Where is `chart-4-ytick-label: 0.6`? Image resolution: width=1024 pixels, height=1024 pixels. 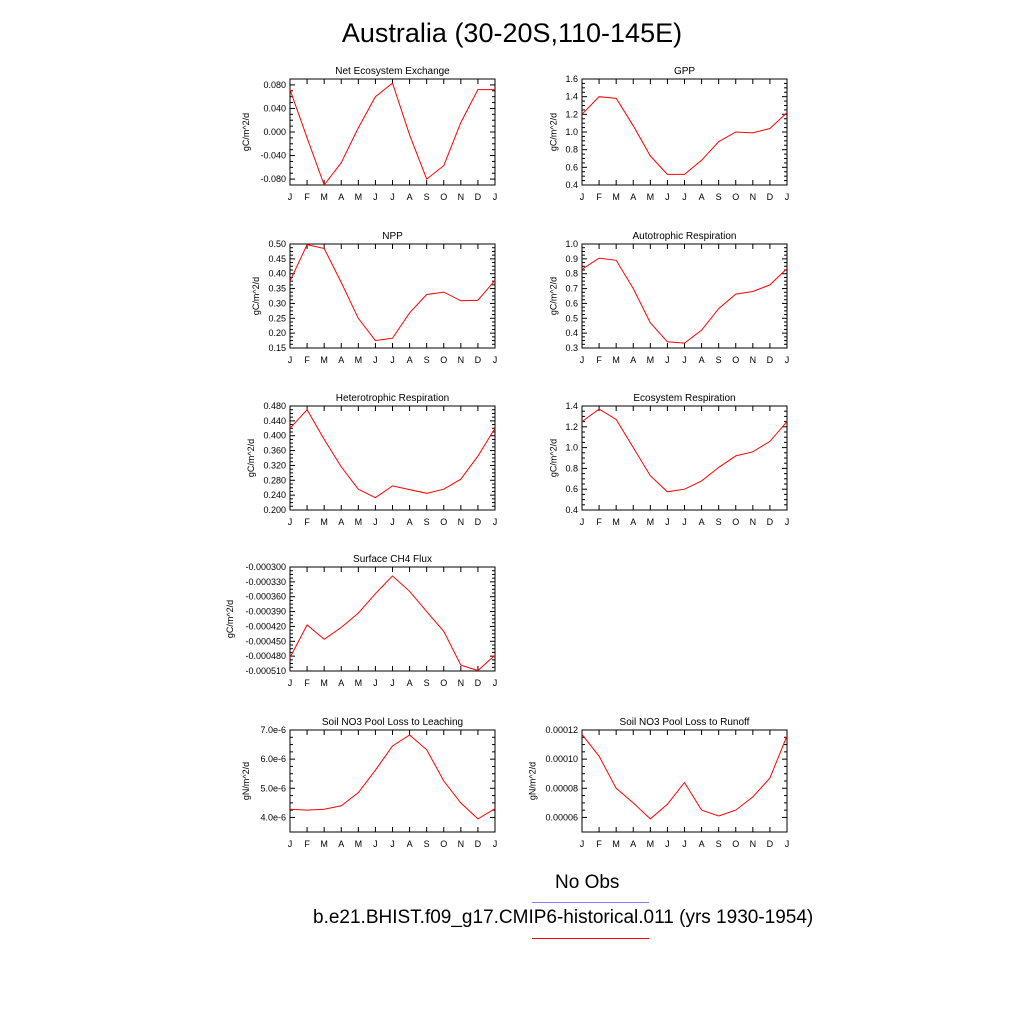
chart-4-ytick-label: 0.6 is located at coordinates (571, 303).